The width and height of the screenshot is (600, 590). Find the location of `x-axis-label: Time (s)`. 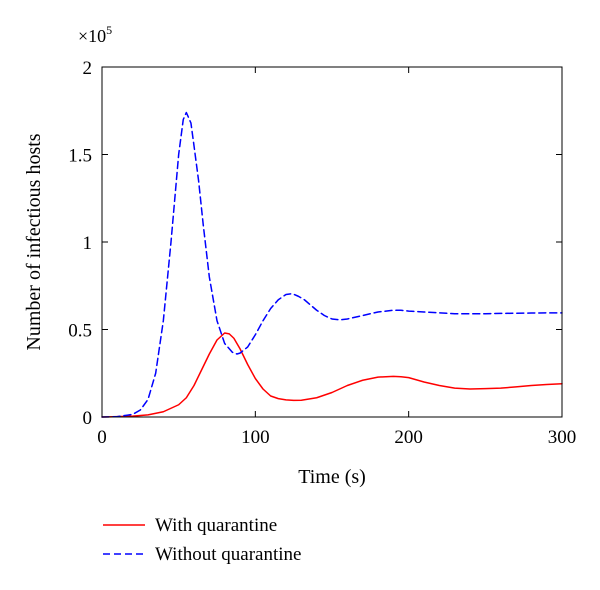

x-axis-label: Time (s) is located at coordinates (332, 477).